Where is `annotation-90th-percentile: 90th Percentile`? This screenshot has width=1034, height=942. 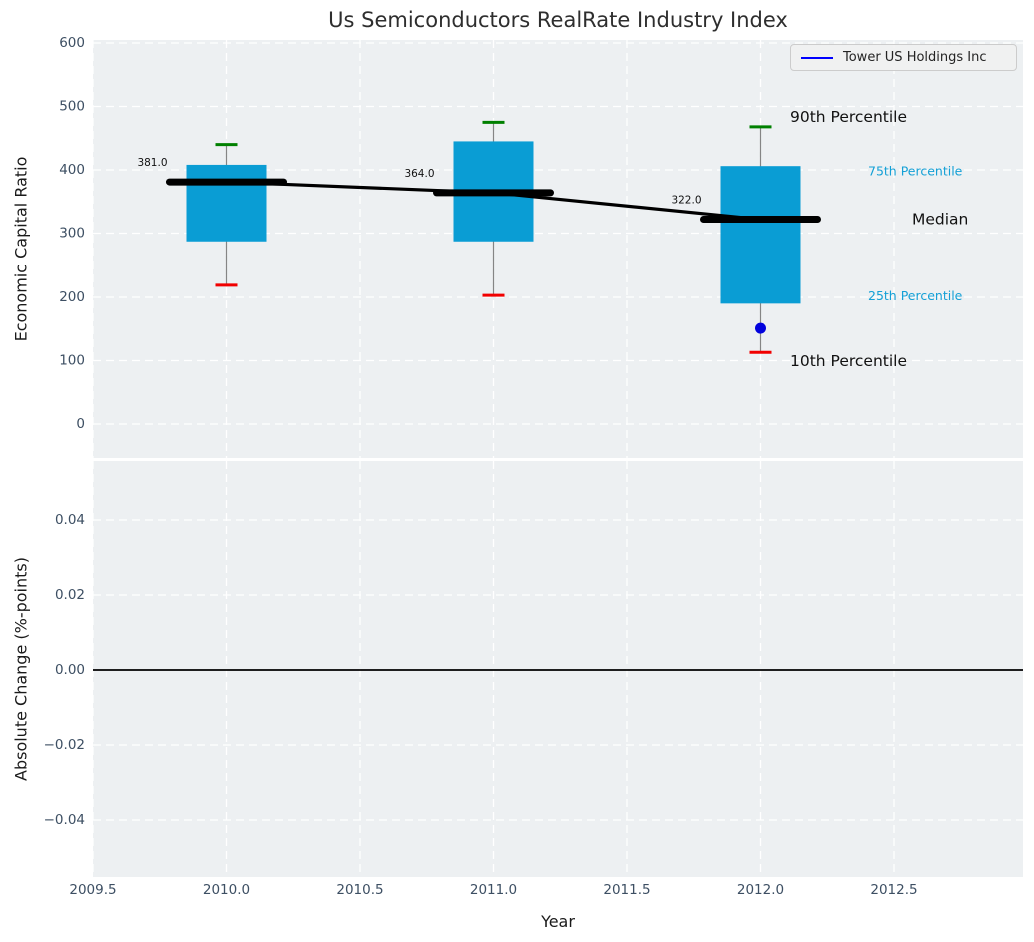
annotation-90th-percentile: 90th Percentile is located at coordinates (848, 117).